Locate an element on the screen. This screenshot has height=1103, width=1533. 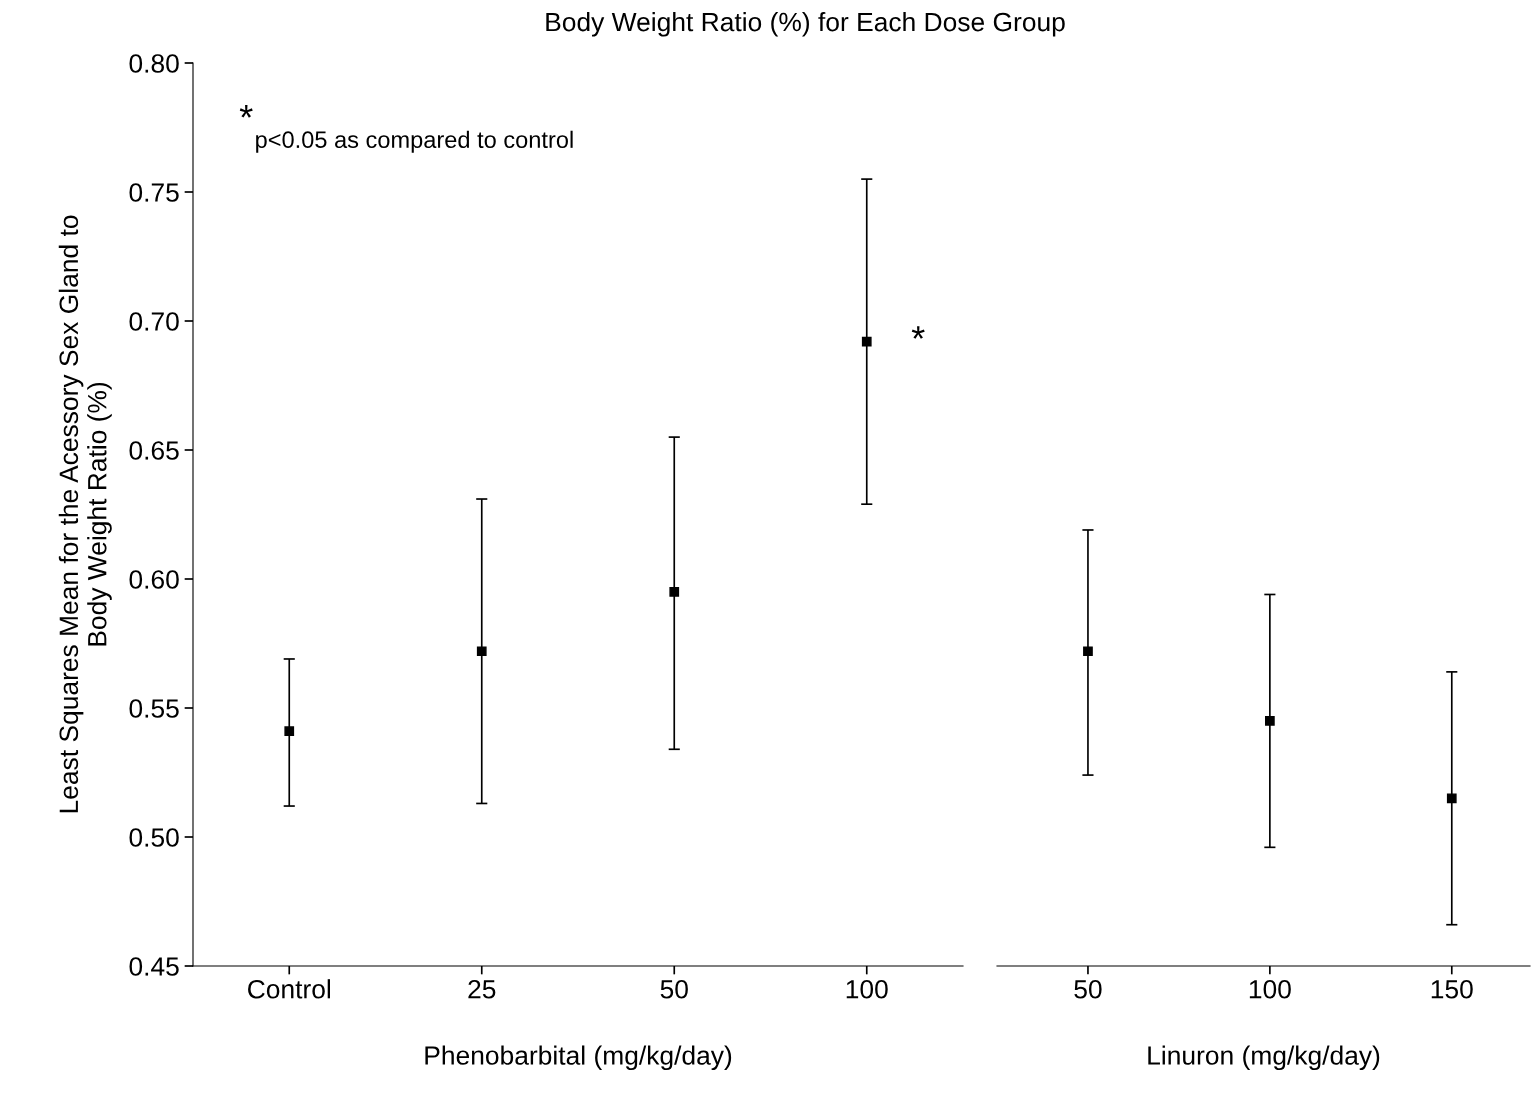
x-tick-label: Control is located at coordinates (289, 989).